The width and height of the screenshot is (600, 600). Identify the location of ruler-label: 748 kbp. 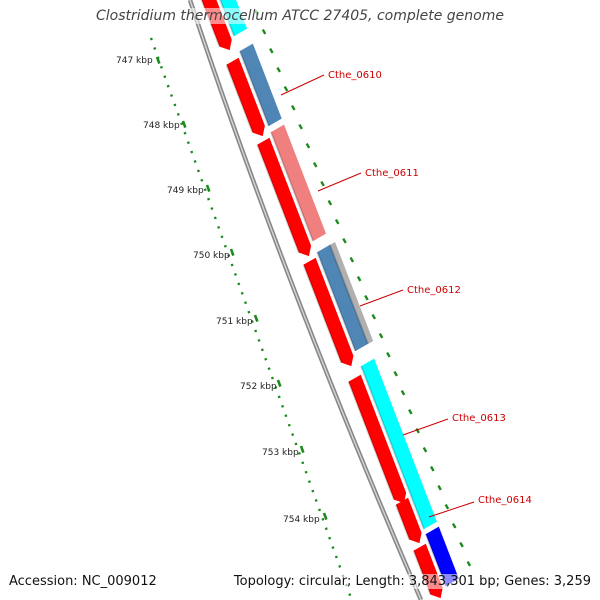
(161, 126).